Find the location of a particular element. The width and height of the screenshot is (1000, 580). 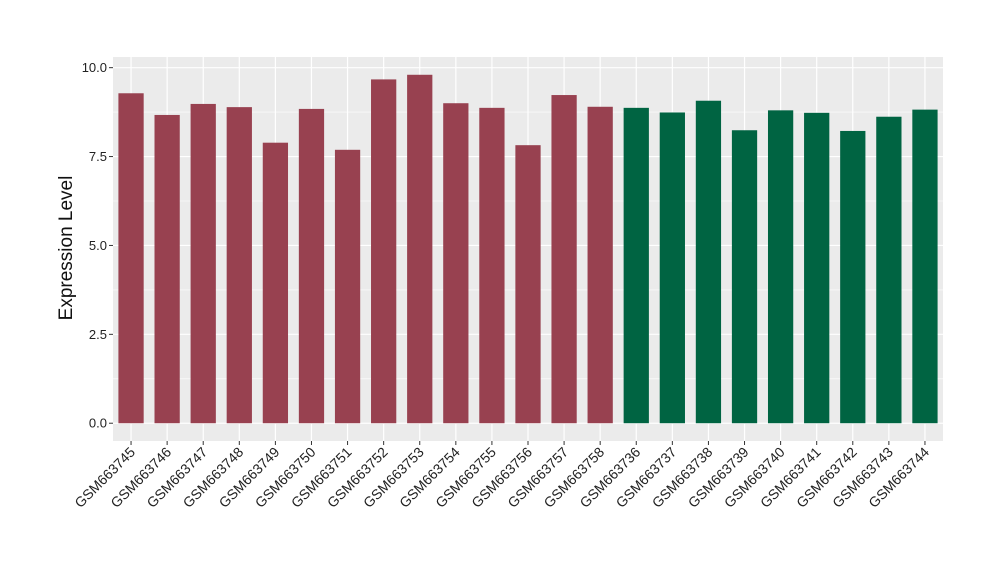

y-axis-title: Expression Level is located at coordinates (66, 248).